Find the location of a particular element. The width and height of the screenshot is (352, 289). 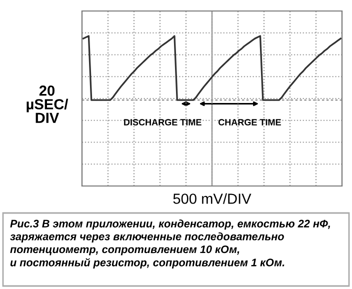

text: 500 mV/DIV is located at coordinates (212, 198).